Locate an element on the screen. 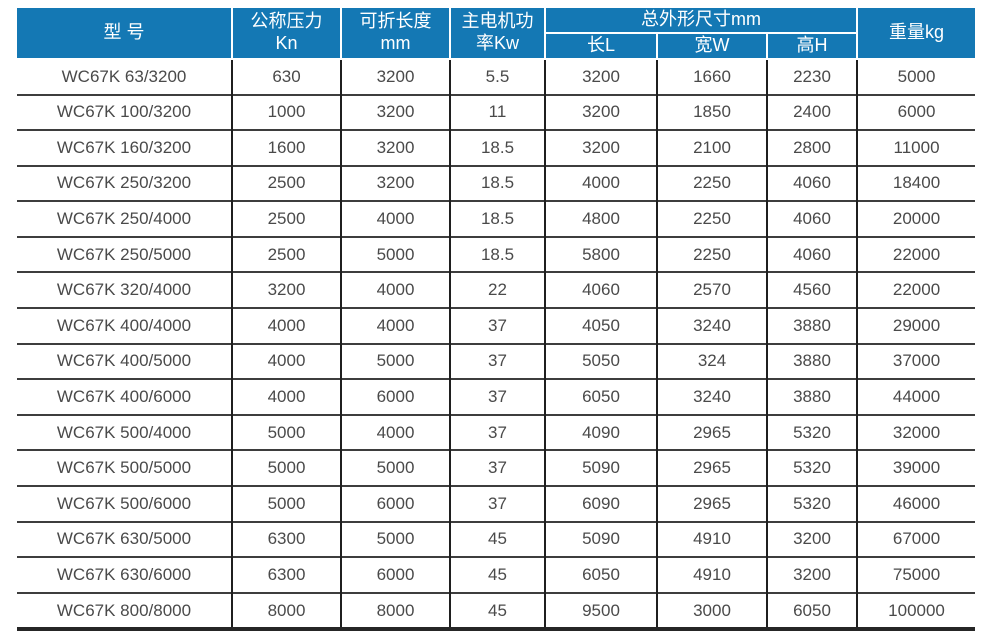 The image size is (992, 641). value-cell: 37000 is located at coordinates (916, 361).